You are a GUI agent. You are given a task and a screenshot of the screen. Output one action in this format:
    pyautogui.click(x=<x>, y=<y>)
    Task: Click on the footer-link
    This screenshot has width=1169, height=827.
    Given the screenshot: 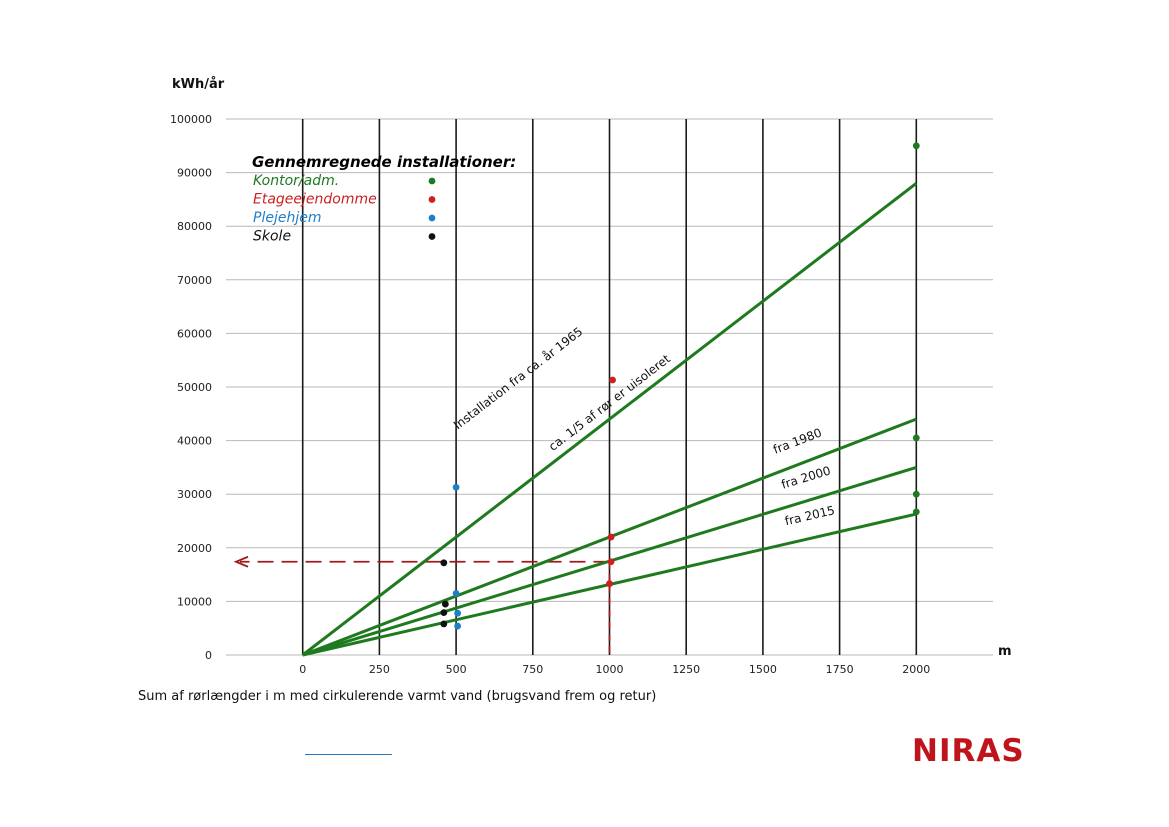 What is the action you would take?
    pyautogui.click(x=348, y=754)
    